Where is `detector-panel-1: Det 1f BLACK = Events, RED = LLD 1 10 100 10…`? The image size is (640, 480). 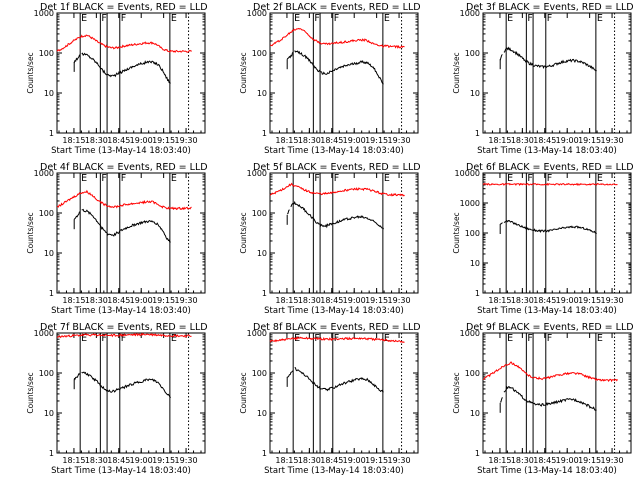
detector-panel-1: Det 1f BLACK = Events, RED = LLD 1 10 100 10… is located at coordinates (106, 80).